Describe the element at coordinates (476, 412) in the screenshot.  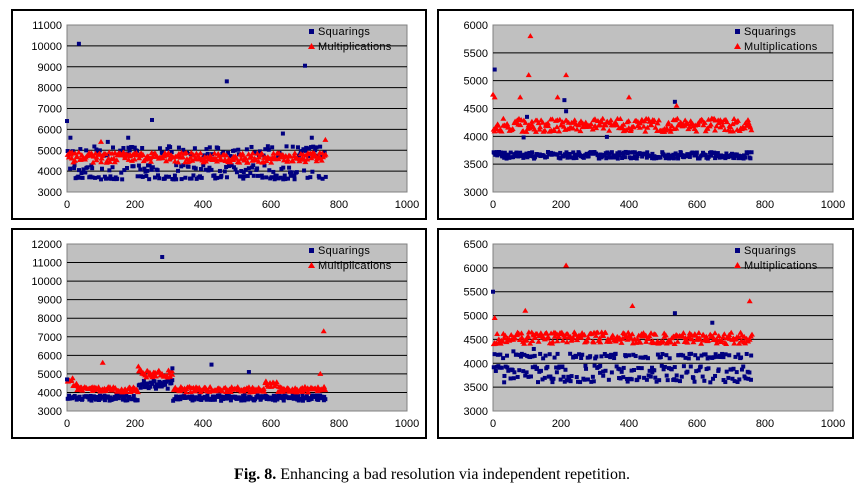
I see `y-tick-label: 3000` at that location.